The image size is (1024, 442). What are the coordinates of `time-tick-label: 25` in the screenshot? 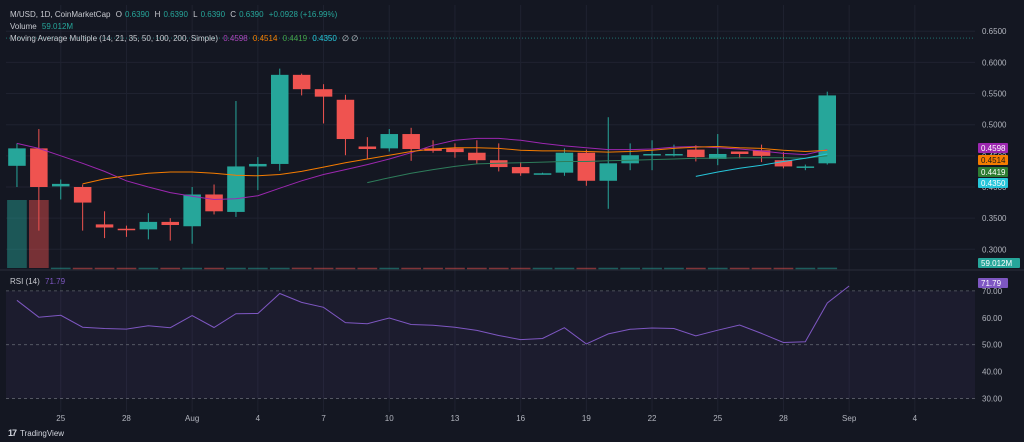 It's located at (717, 418).